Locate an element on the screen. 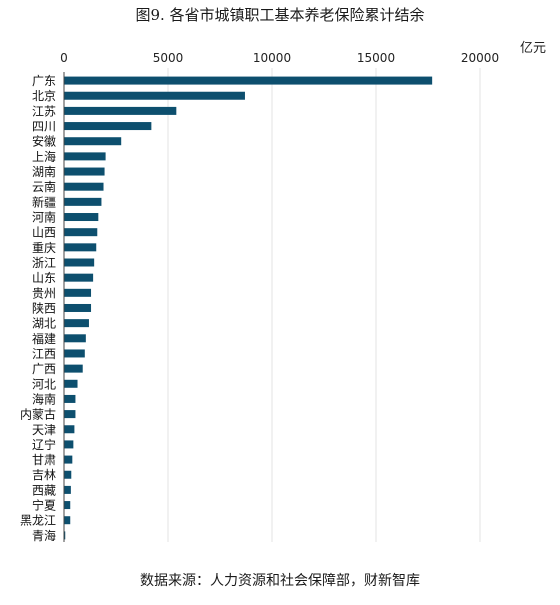  category-label: 四川 is located at coordinates (44, 127).